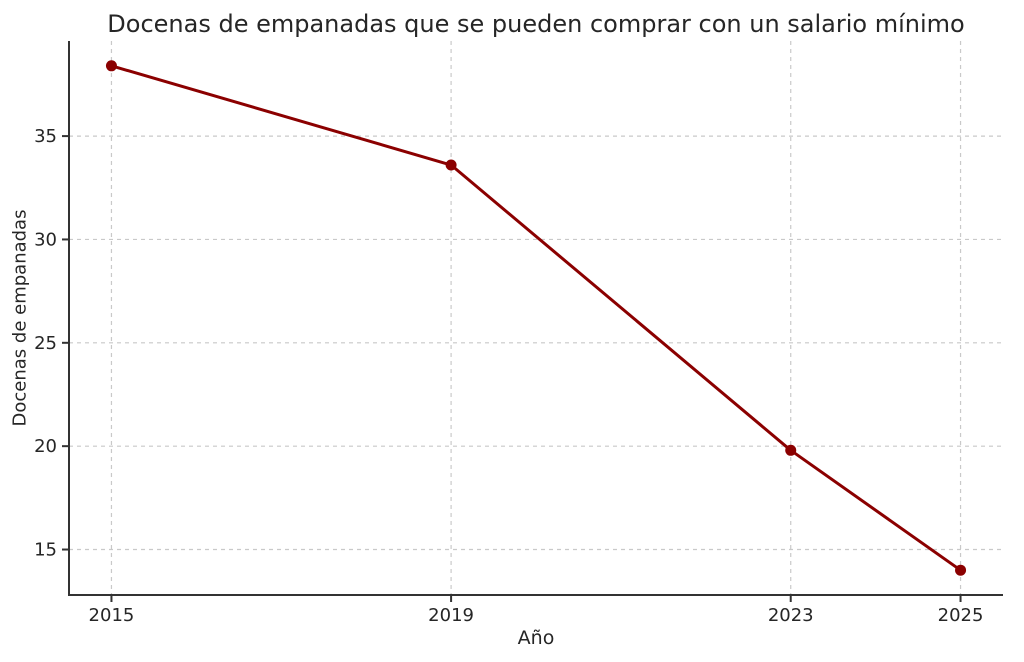  What do you see at coordinates (45, 239) in the screenshot?
I see `y-tick-label: 30` at bounding box center [45, 239].